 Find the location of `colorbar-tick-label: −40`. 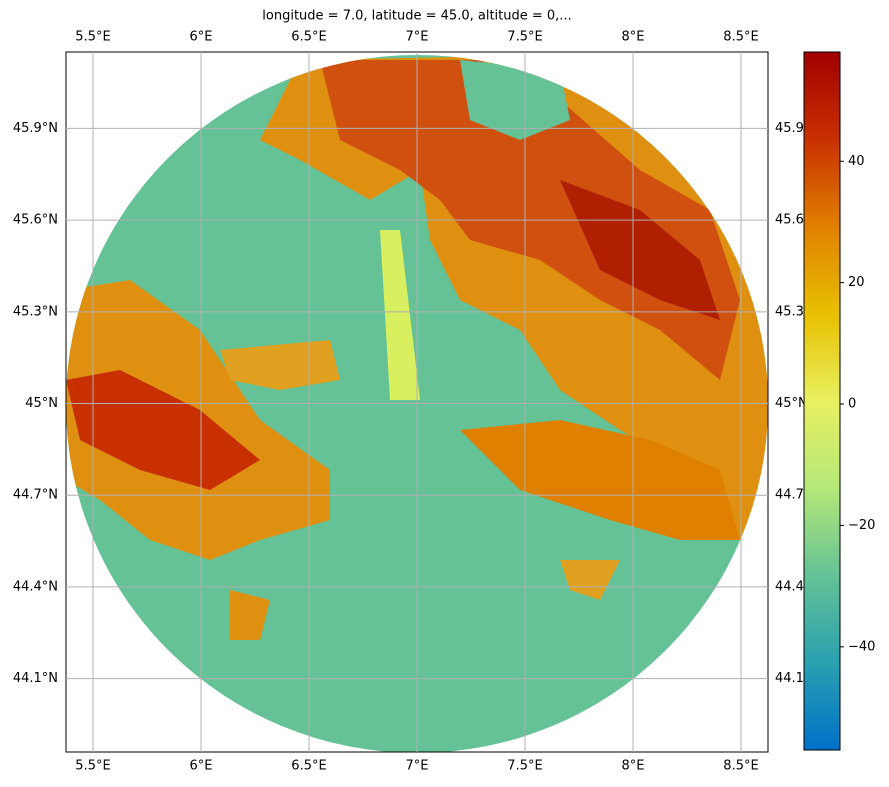

colorbar-tick-label: −40 is located at coordinates (861, 646).